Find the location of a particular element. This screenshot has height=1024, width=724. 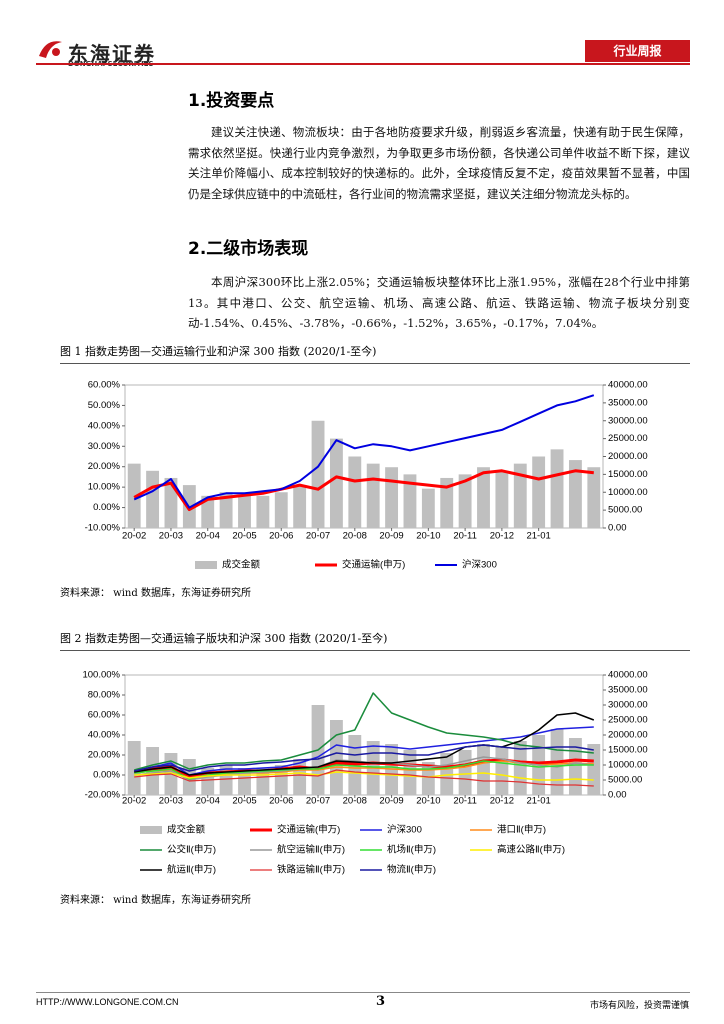

x-tick-label: 20-10 is located at coordinates (428, 536).